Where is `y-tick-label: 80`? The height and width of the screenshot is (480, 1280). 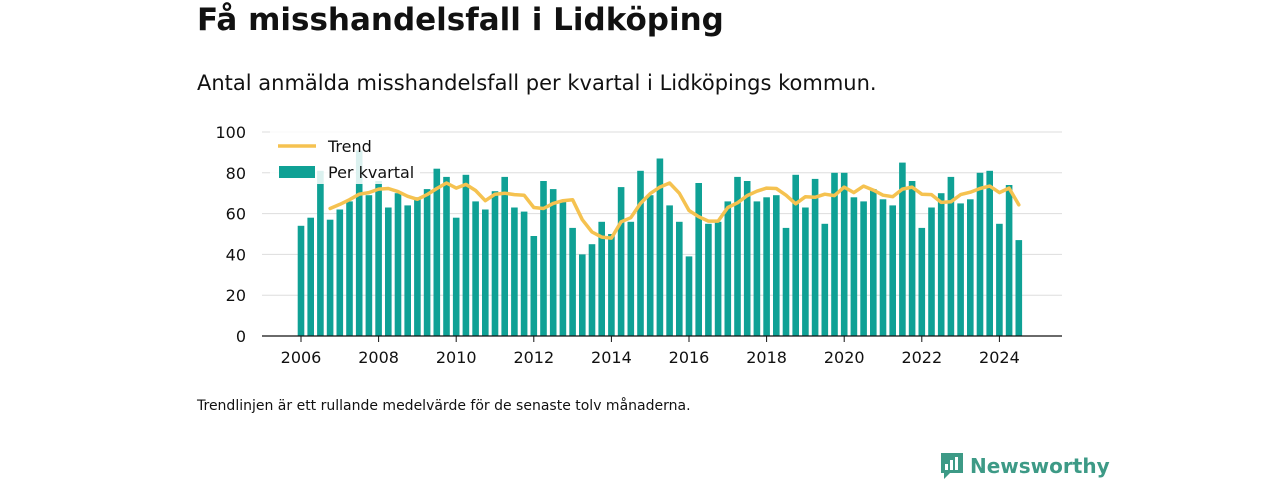 y-tick-label: 80 is located at coordinates (236, 173).